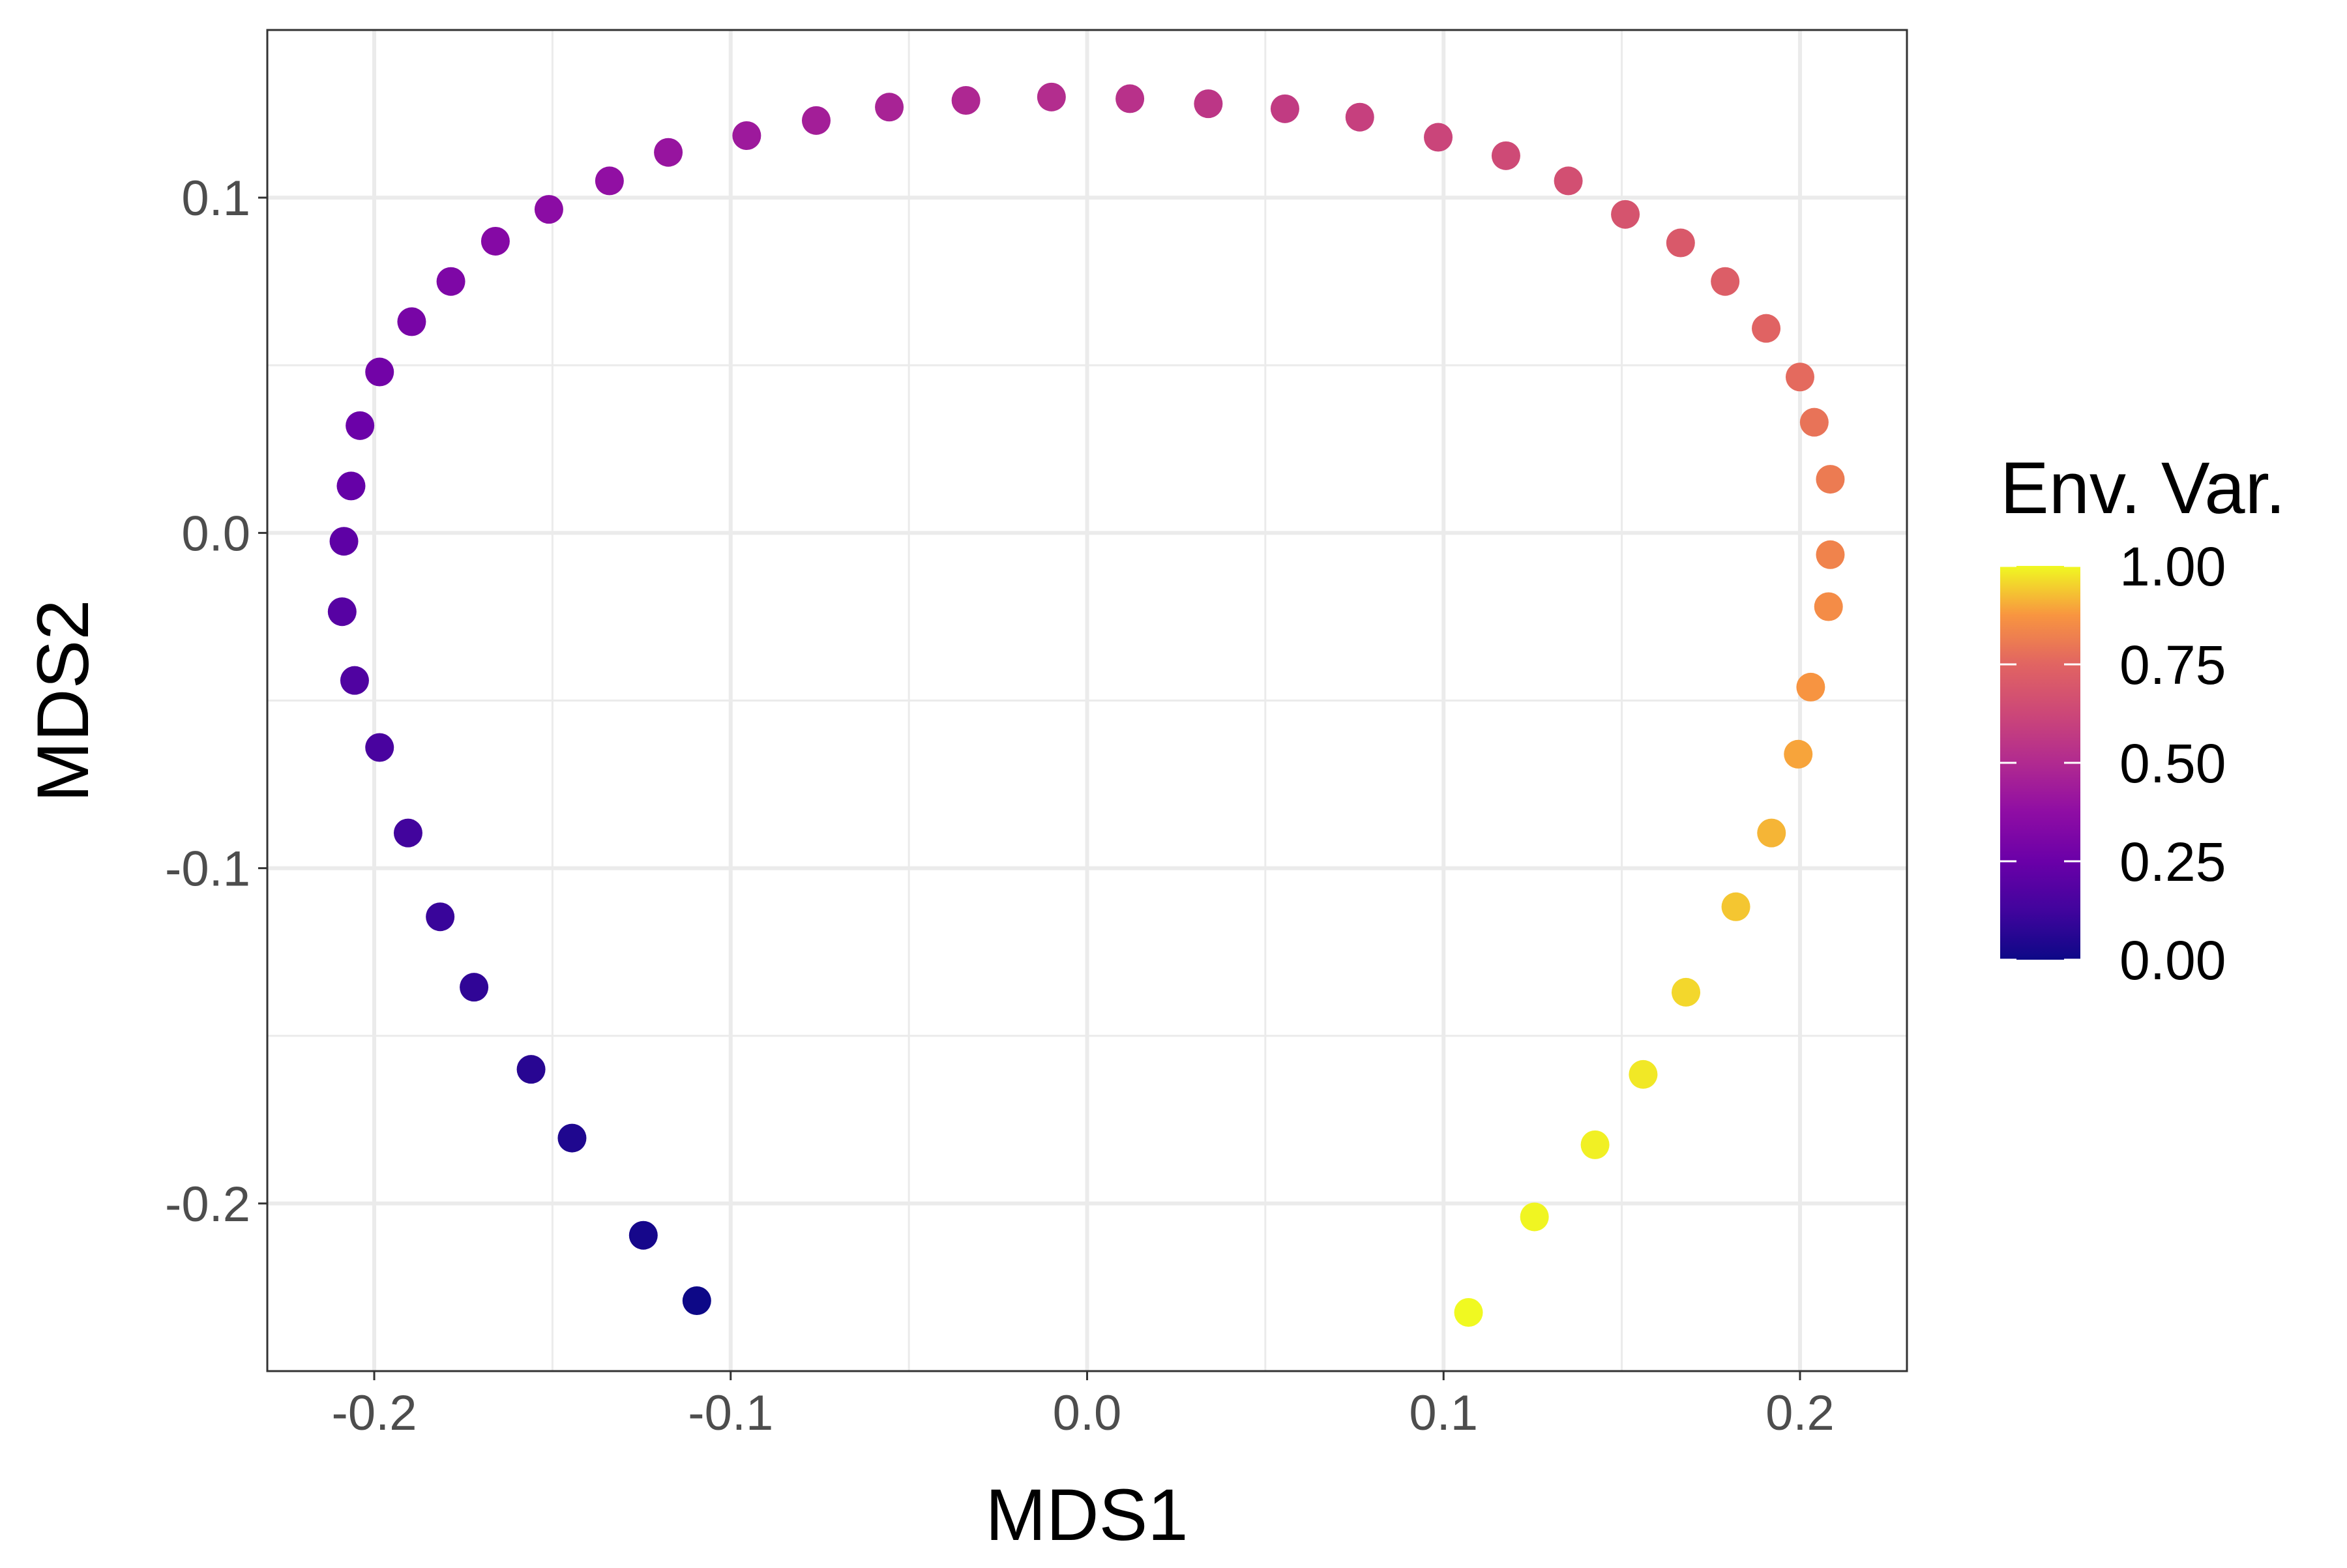  Describe the element at coordinates (2143, 488) in the screenshot. I see `legend-title: Env. Var.` at that location.